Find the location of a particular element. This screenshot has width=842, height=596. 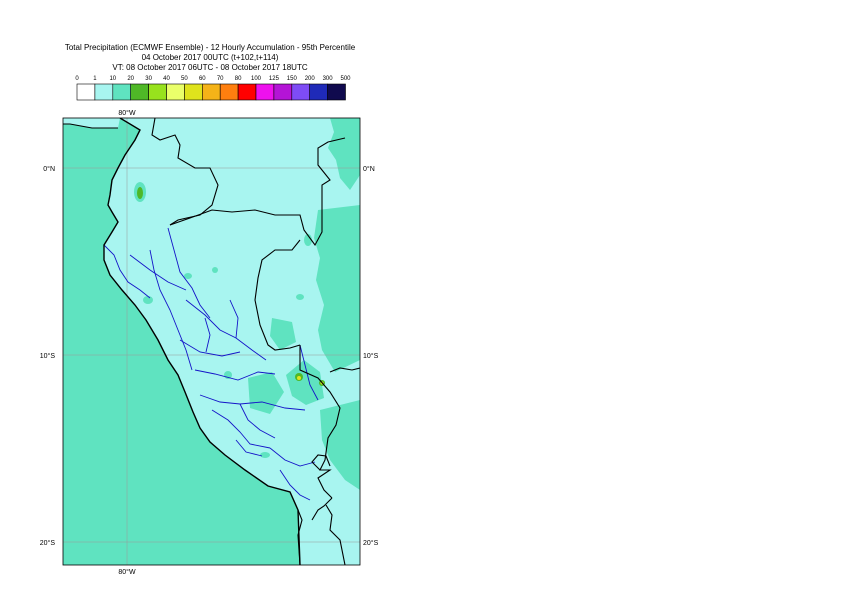

legend-threshold-8: 70 is located at coordinates (220, 79).